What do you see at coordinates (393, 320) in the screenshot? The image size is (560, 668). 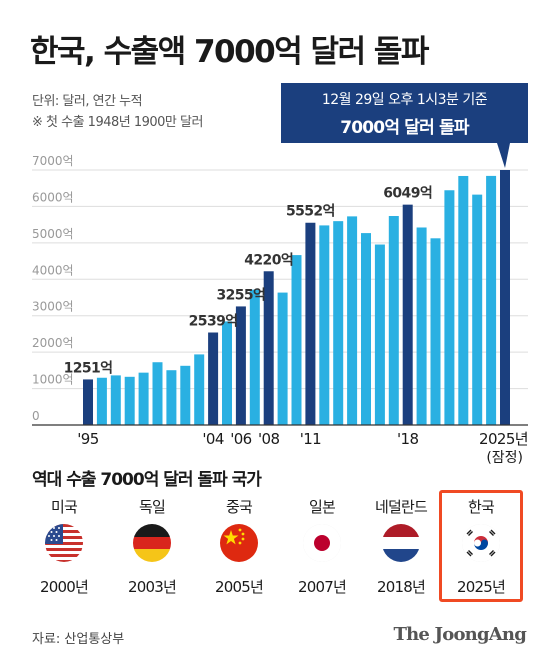 I see `bar-2017` at bounding box center [393, 320].